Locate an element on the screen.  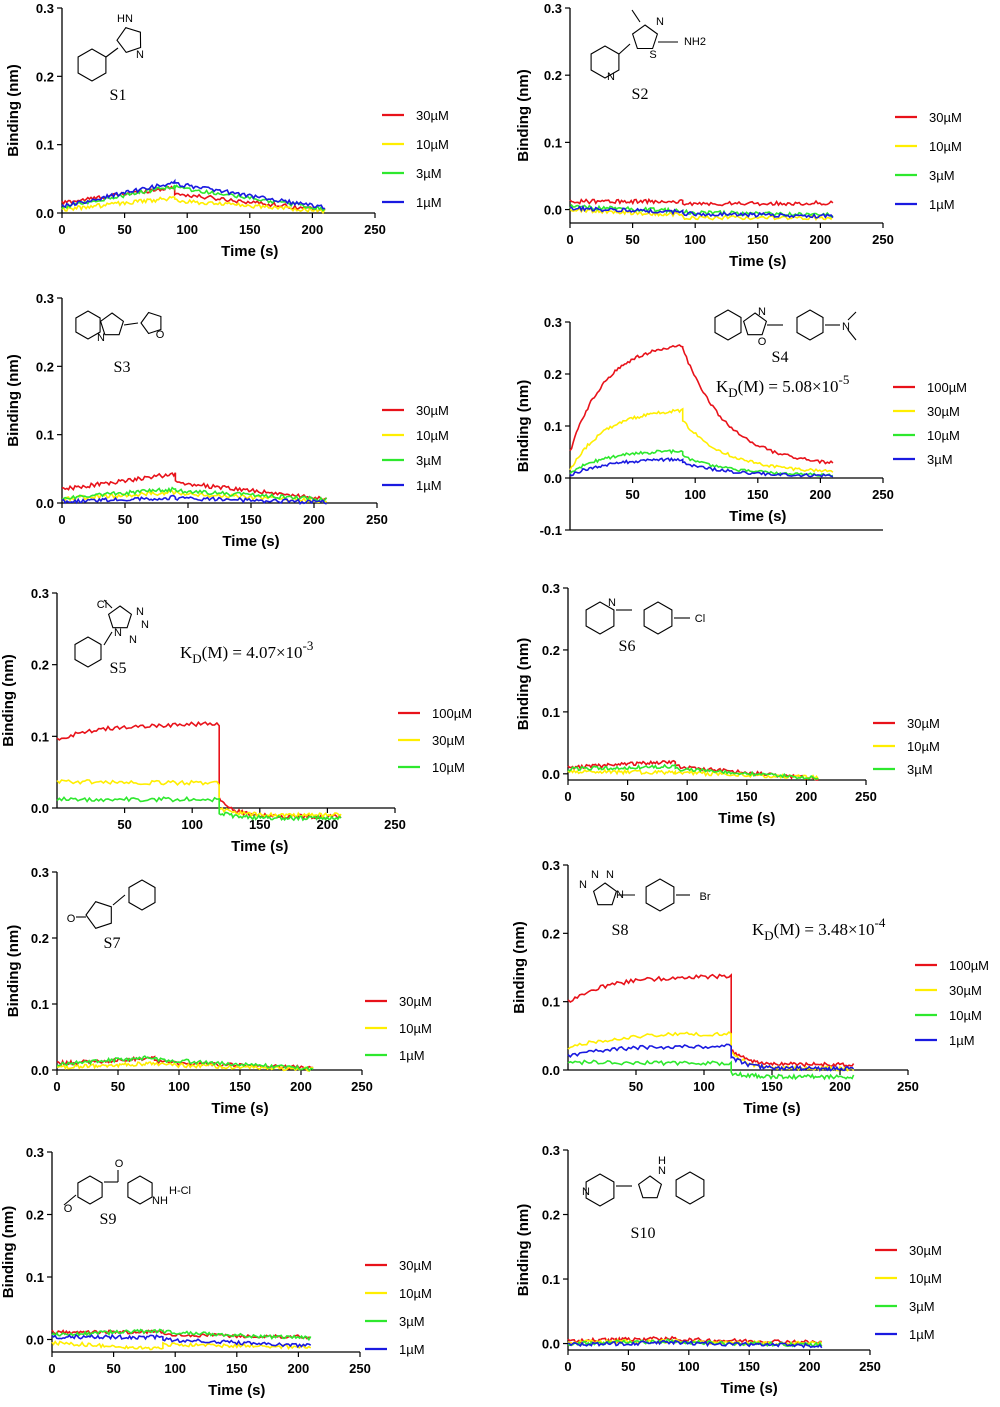
x-tick-label: 0 is located at coordinates (61, 229).